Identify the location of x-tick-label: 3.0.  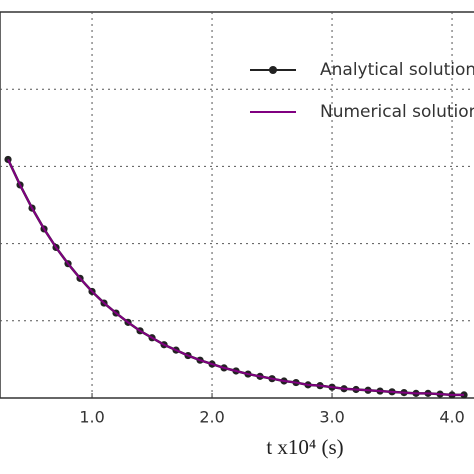
(331, 417).